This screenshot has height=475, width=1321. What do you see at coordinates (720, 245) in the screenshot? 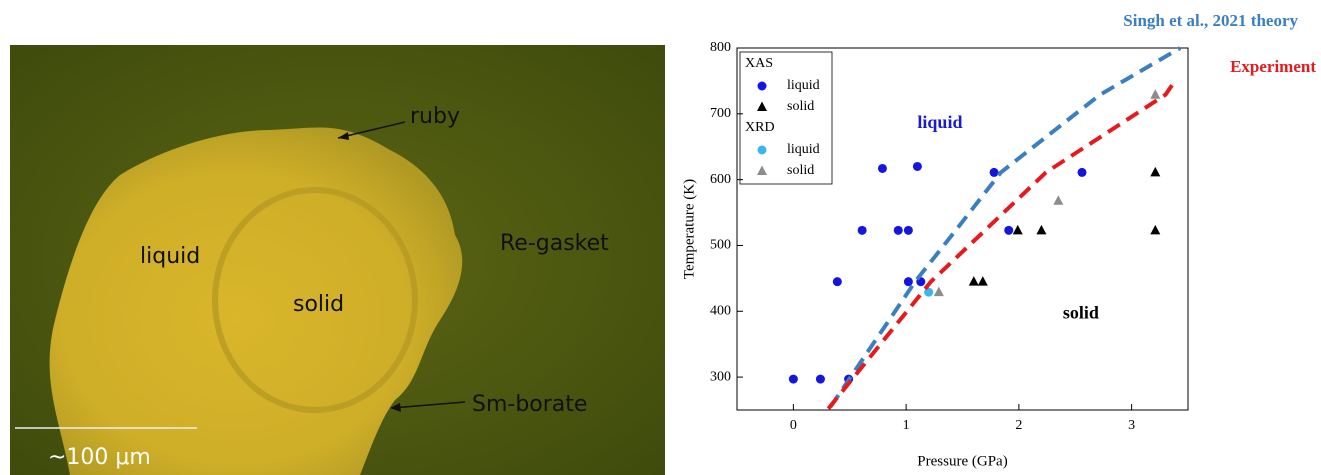
I see `y-tick-label: 500` at bounding box center [720, 245].